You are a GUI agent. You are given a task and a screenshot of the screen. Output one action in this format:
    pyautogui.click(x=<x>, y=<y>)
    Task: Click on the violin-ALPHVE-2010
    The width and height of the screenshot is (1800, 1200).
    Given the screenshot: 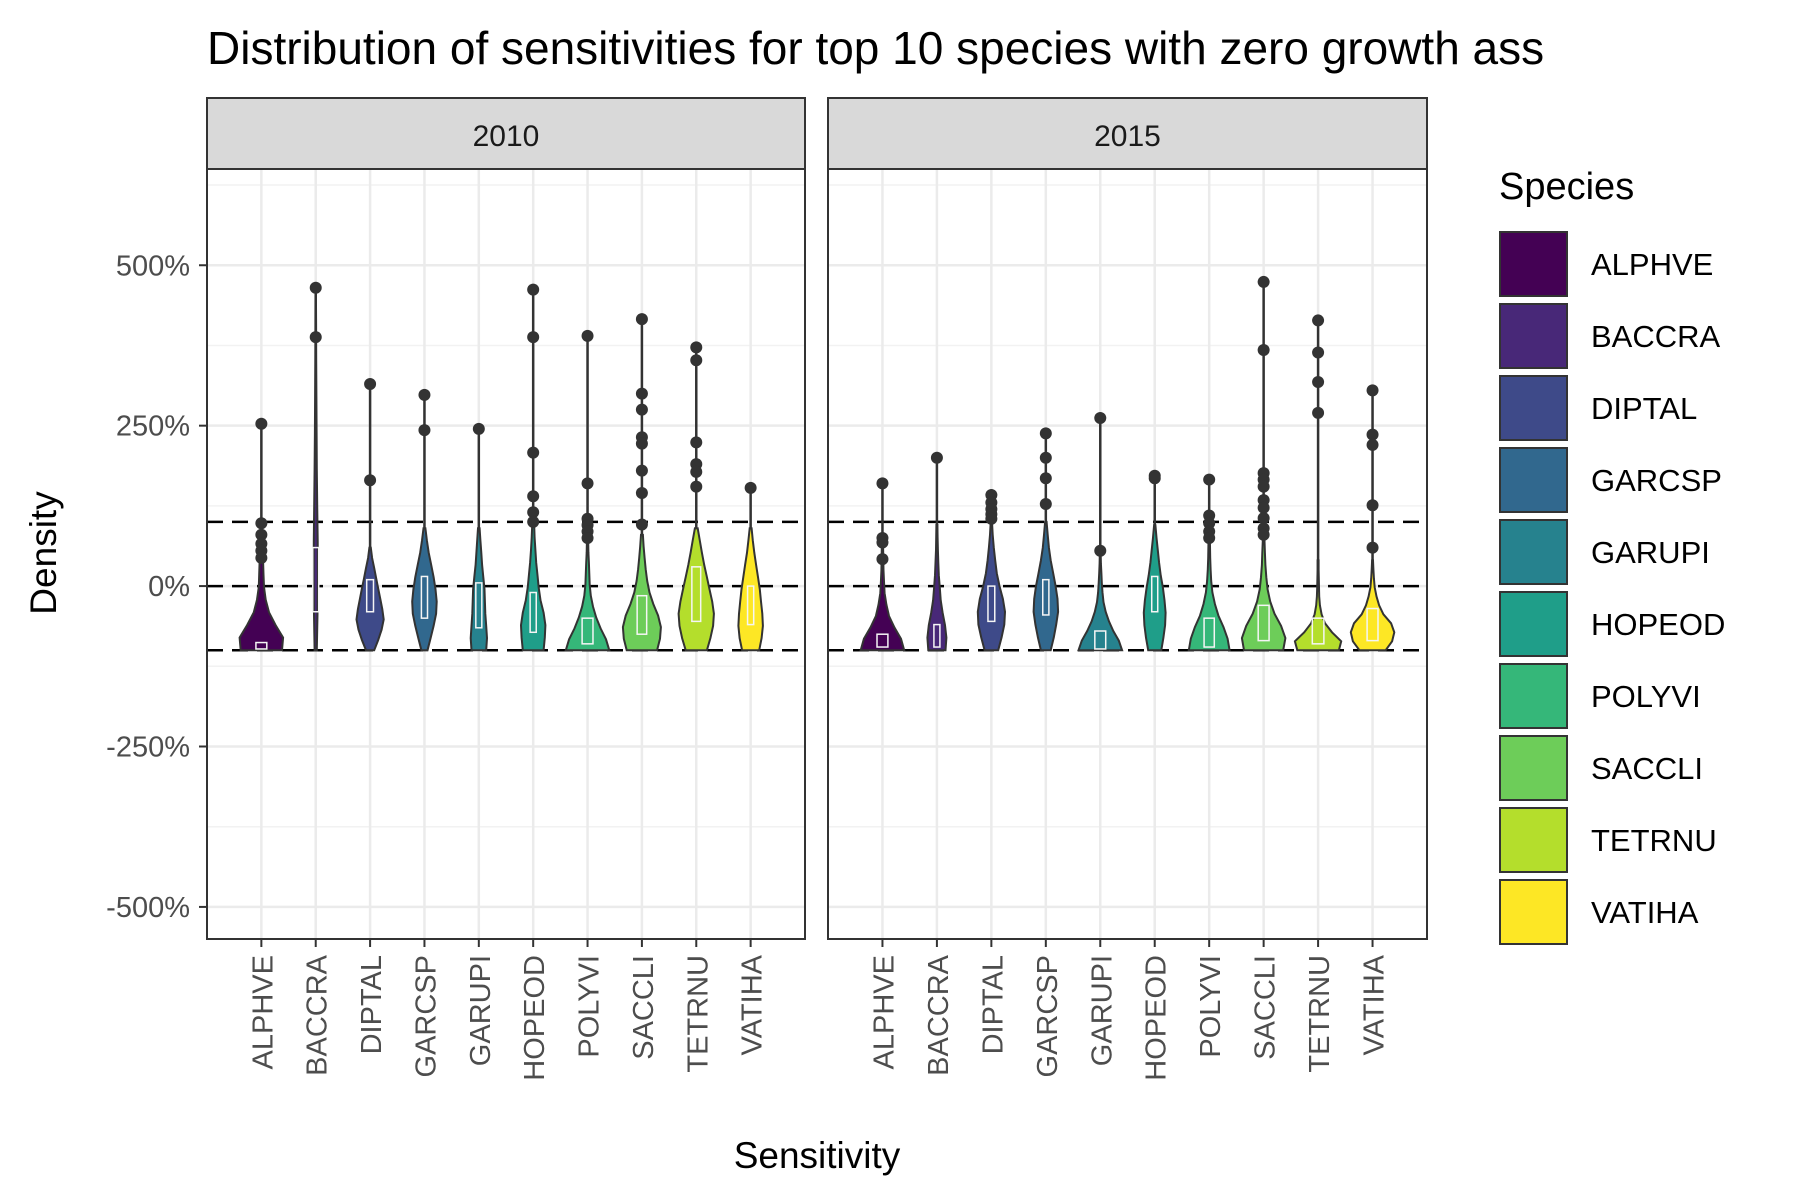 What is the action you would take?
    pyautogui.click(x=261, y=534)
    